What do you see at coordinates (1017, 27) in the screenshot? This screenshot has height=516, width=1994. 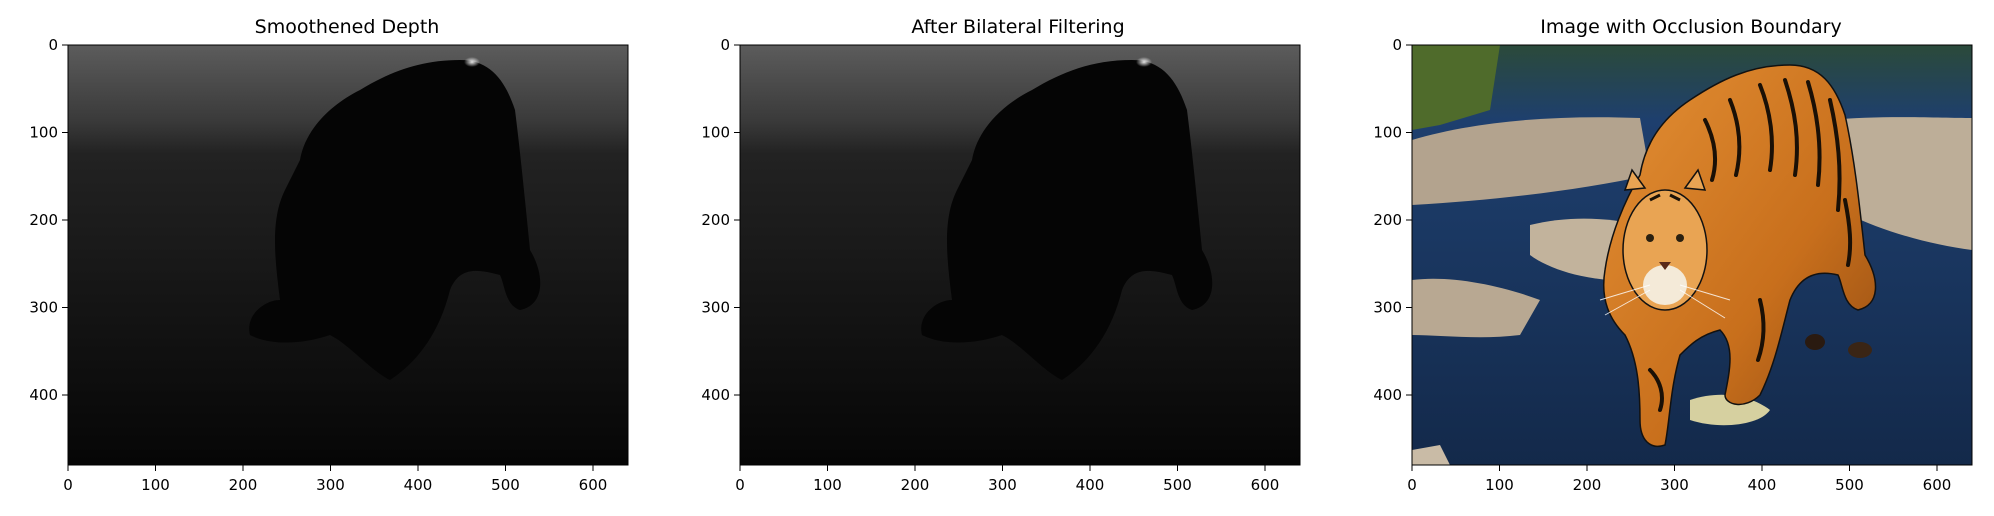 I see `panel-title: After Bilateral Filtering` at bounding box center [1017, 27].